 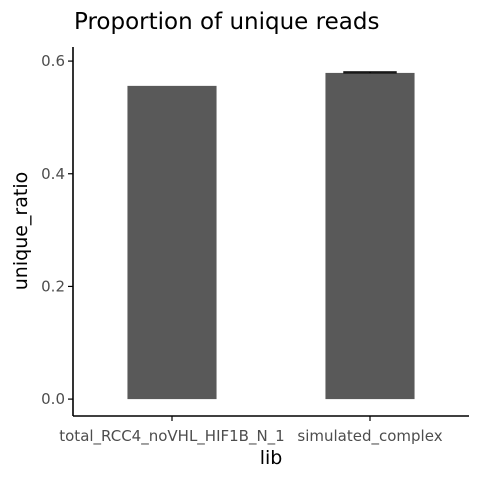 What do you see at coordinates (21, 231) in the screenshot?
I see `y-axis-title: unique_ratio` at bounding box center [21, 231].